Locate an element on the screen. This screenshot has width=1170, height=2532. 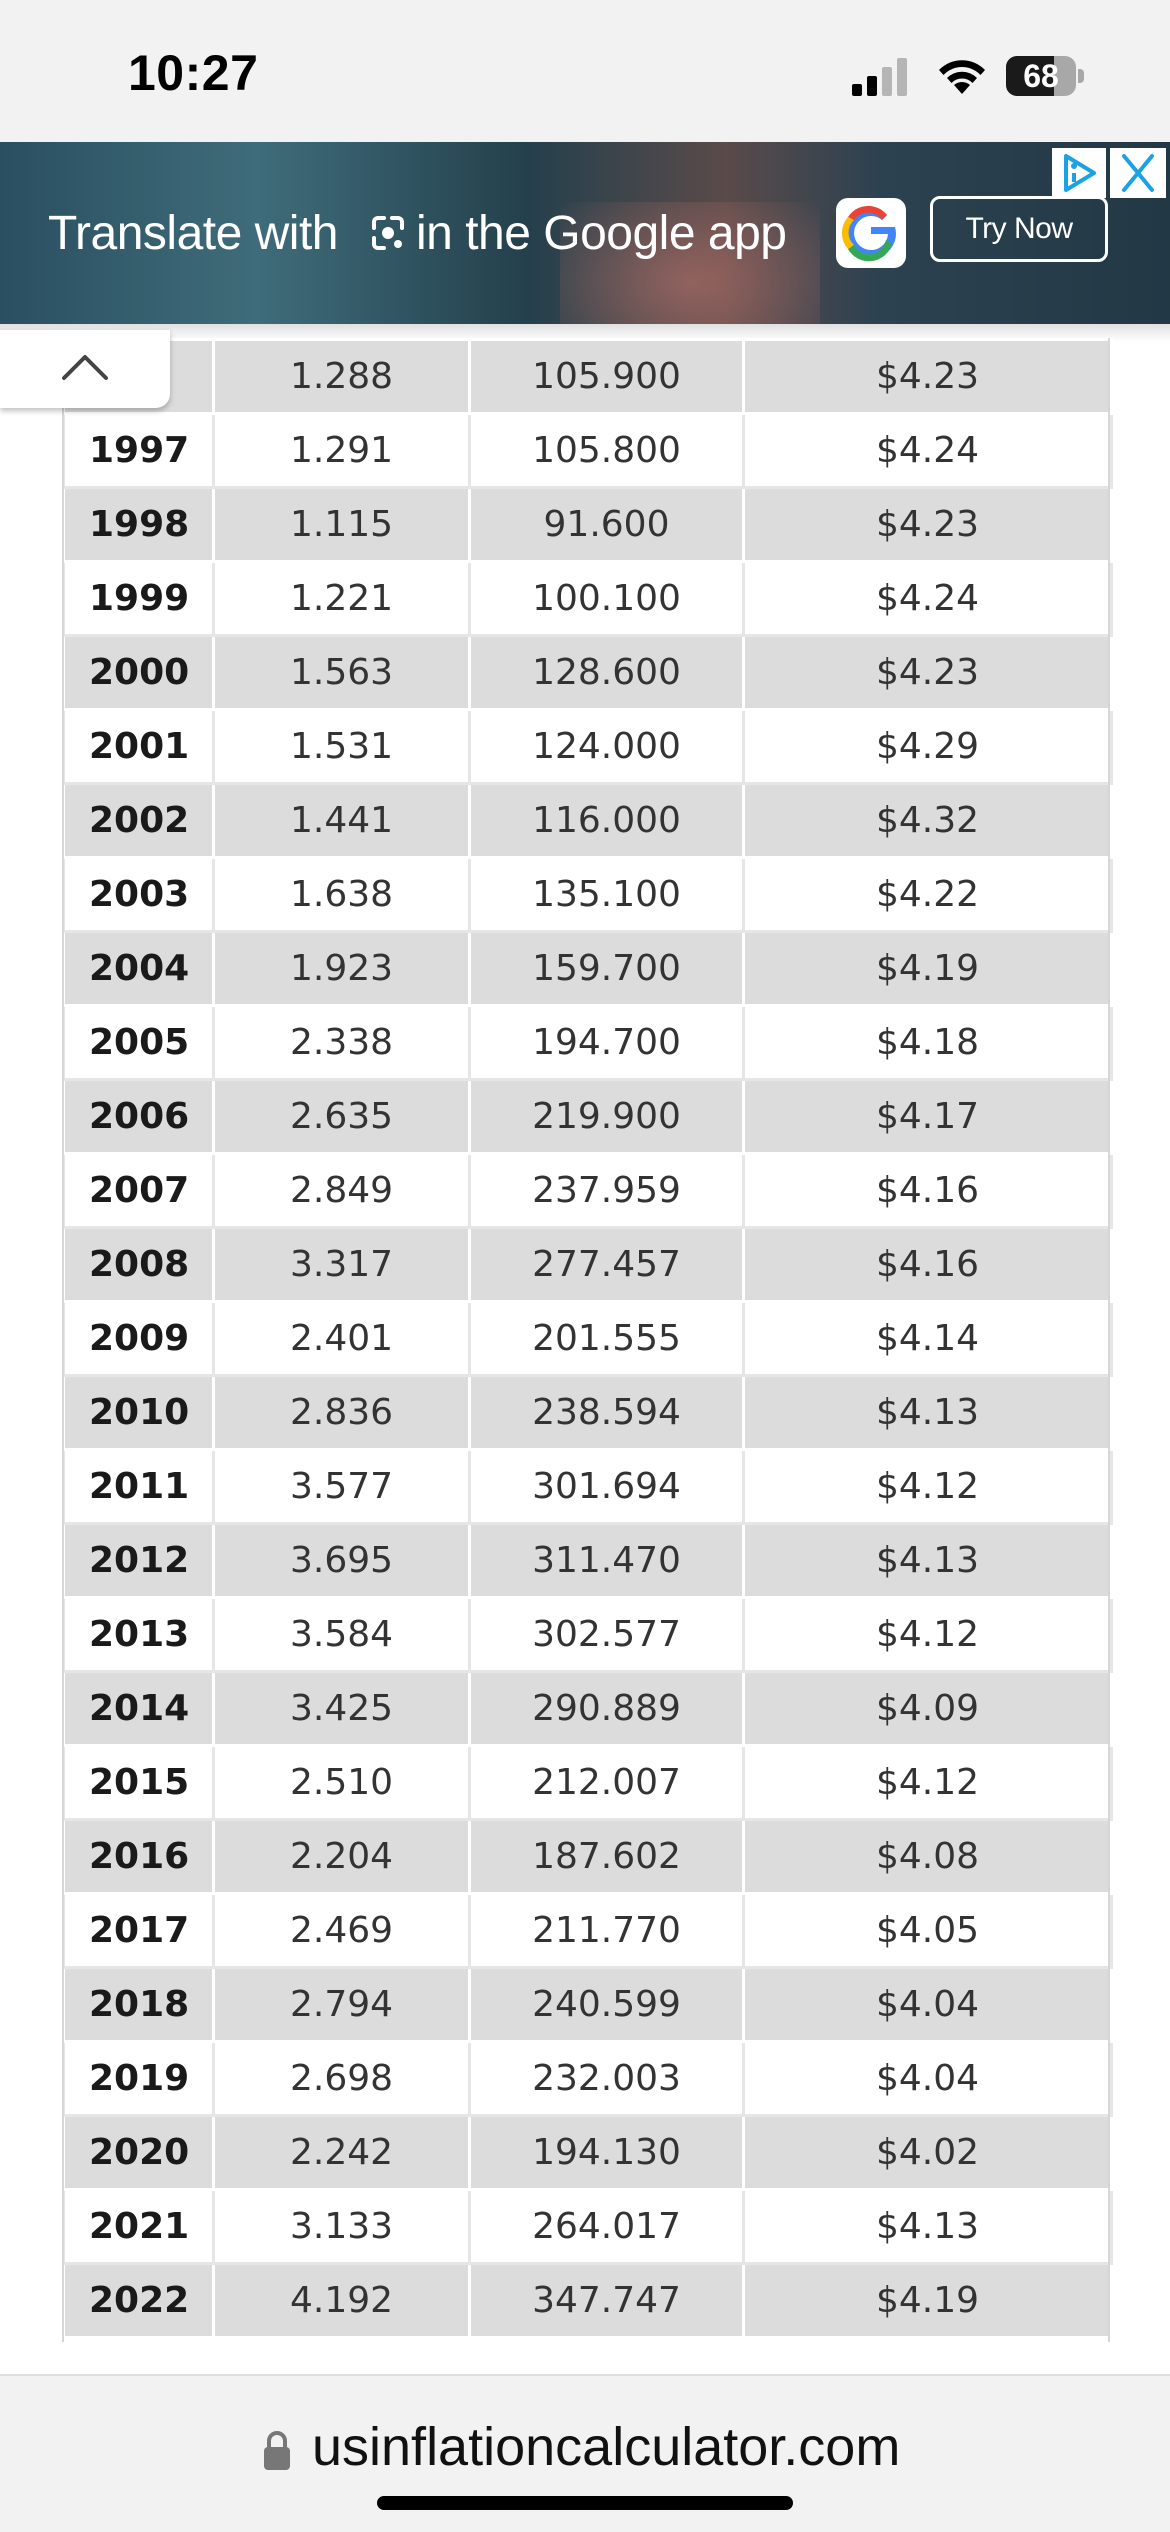
value-cell: 3.317 is located at coordinates (341, 1264).